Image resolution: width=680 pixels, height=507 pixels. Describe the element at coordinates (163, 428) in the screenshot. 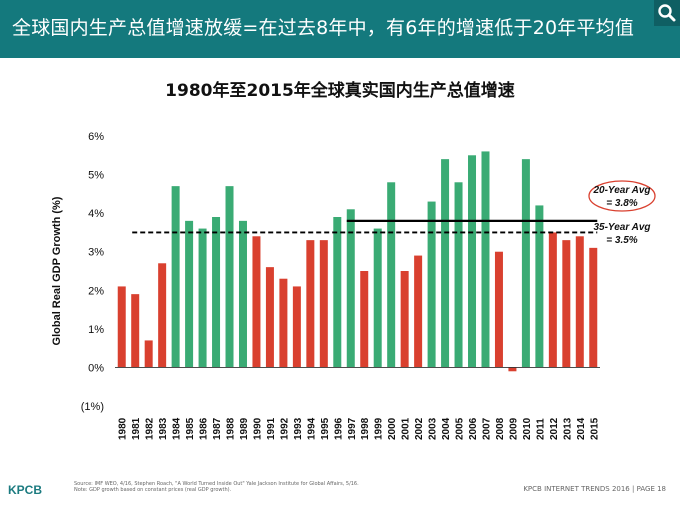

I see `x-tick-label: 1983` at that location.